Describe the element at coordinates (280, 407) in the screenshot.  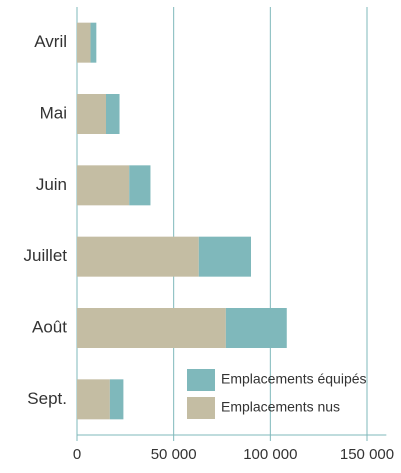
I see `legend-label: Emplacements nus` at that location.